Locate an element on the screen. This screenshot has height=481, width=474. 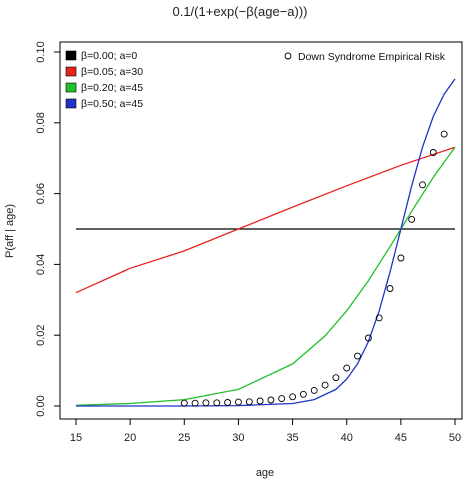
y-axis-label: P(aff | age) is located at coordinates (10, 231).